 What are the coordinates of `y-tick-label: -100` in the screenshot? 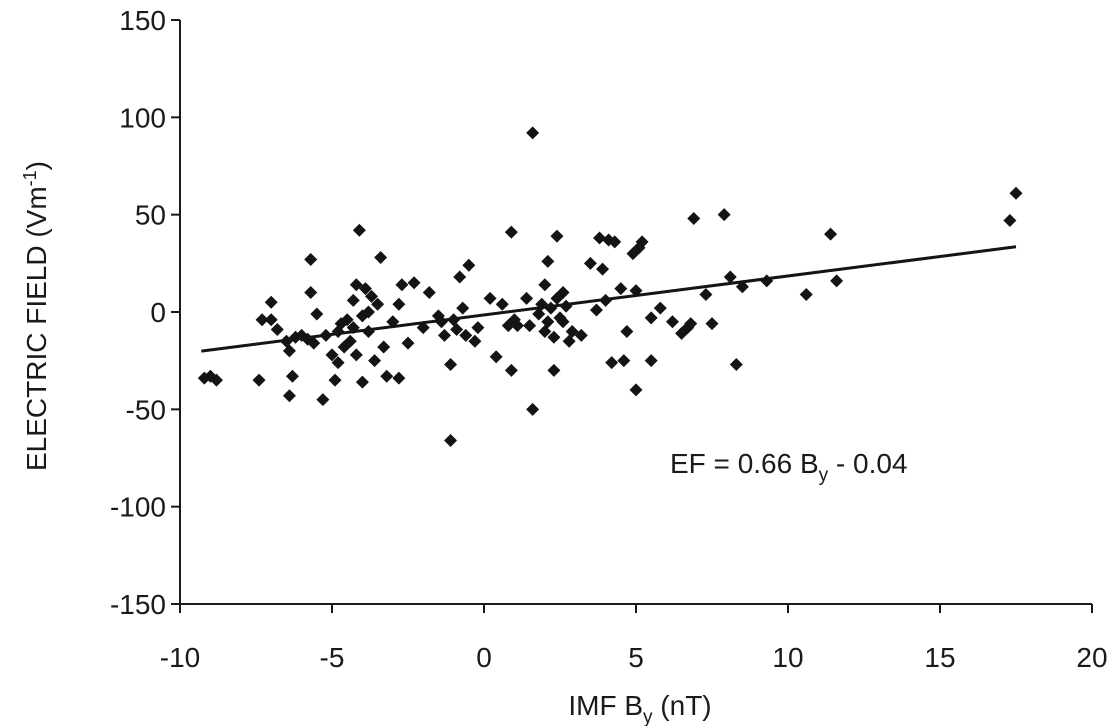 It's located at (138, 507).